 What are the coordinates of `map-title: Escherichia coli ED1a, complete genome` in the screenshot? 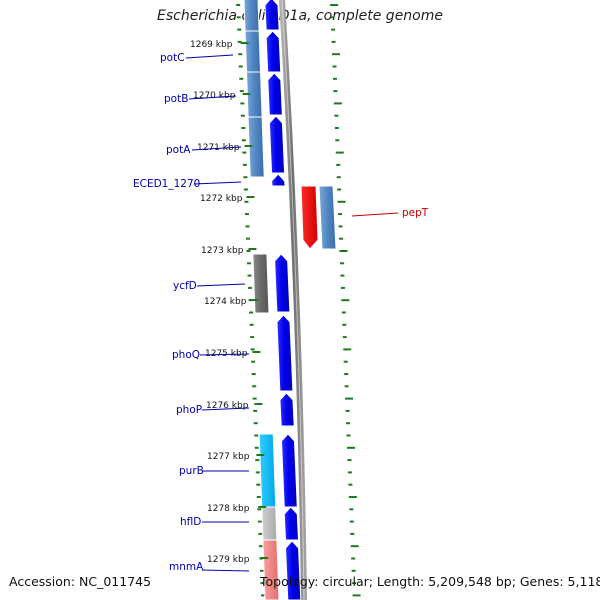 It's located at (300, 16).